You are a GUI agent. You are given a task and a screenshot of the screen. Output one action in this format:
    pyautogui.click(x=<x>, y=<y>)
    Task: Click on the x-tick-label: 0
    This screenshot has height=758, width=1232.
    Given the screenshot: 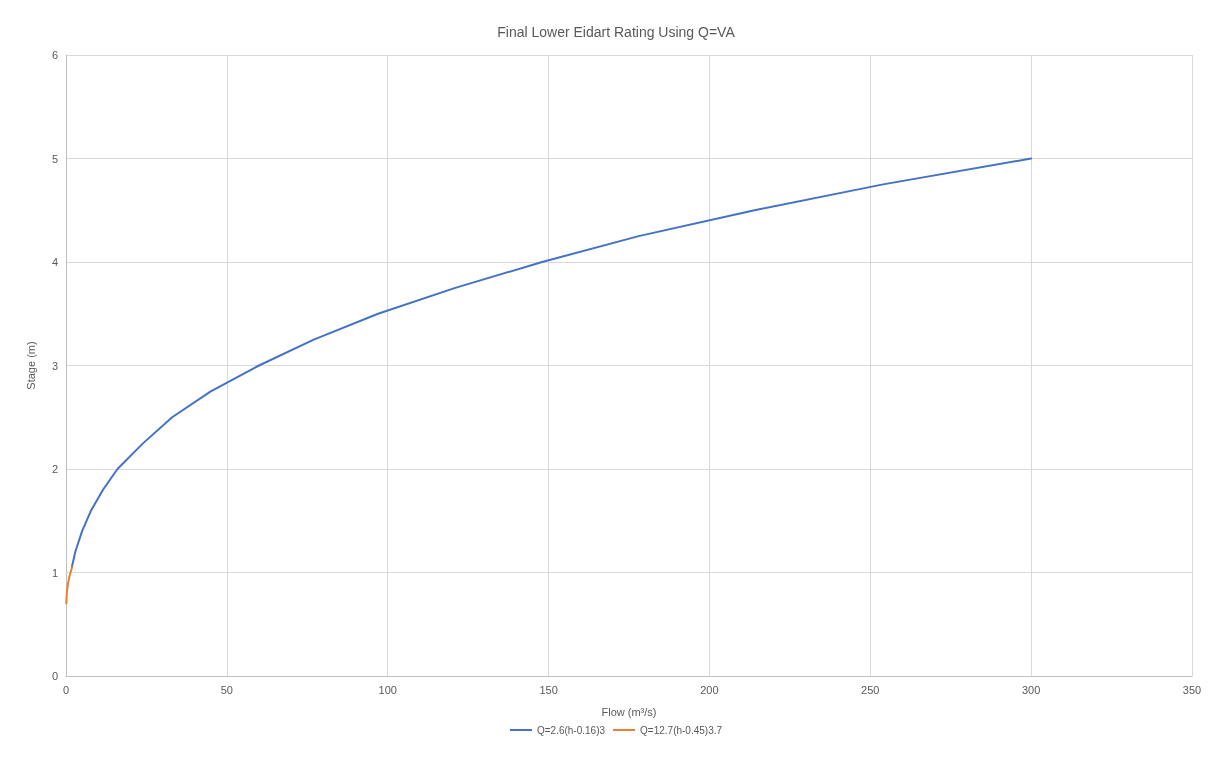 What is the action you would take?
    pyautogui.click(x=66, y=689)
    